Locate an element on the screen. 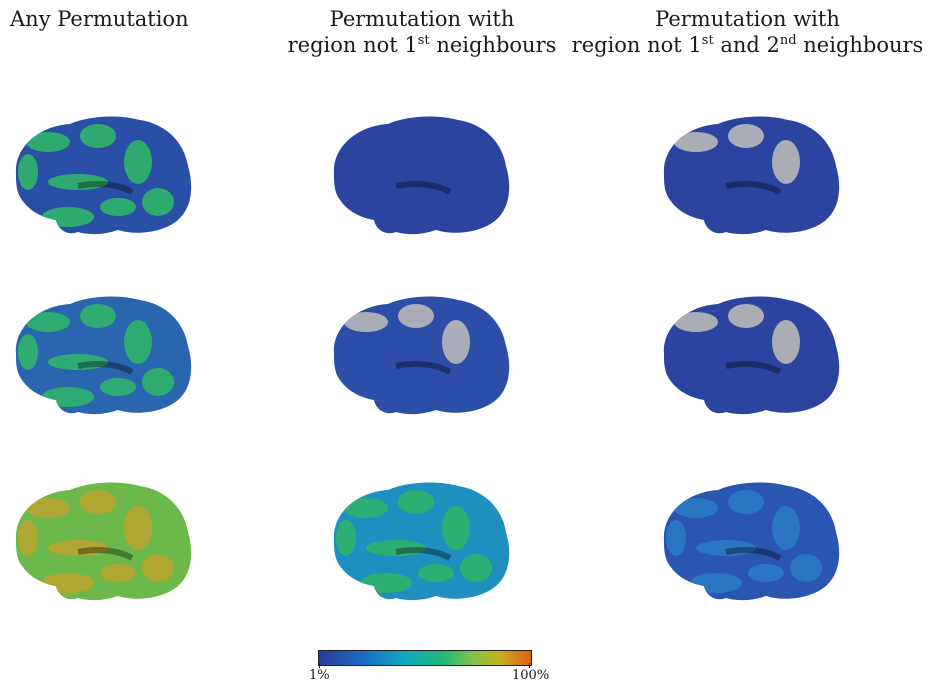  brain-render-r1-c3 is located at coordinates (751, 175).